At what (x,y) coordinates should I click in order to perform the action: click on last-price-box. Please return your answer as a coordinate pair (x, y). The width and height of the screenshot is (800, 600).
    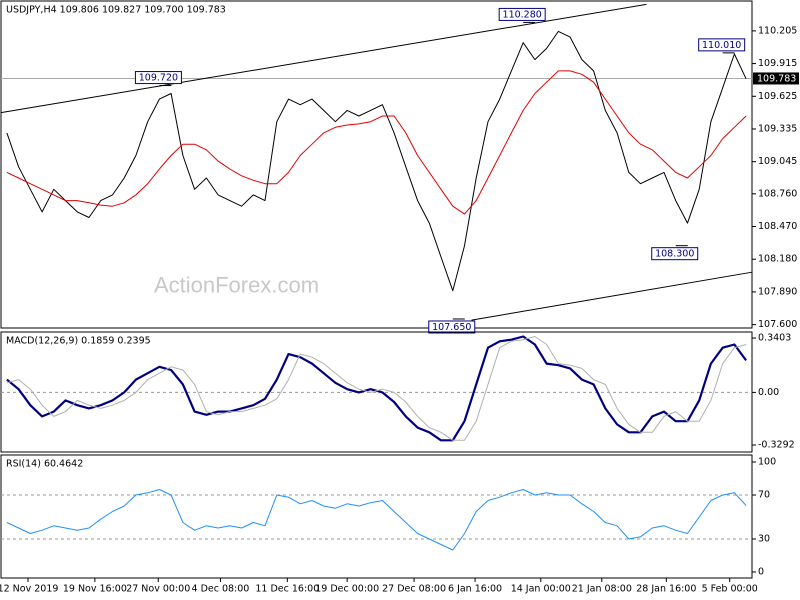
    Looking at the image, I should click on (776, 78).